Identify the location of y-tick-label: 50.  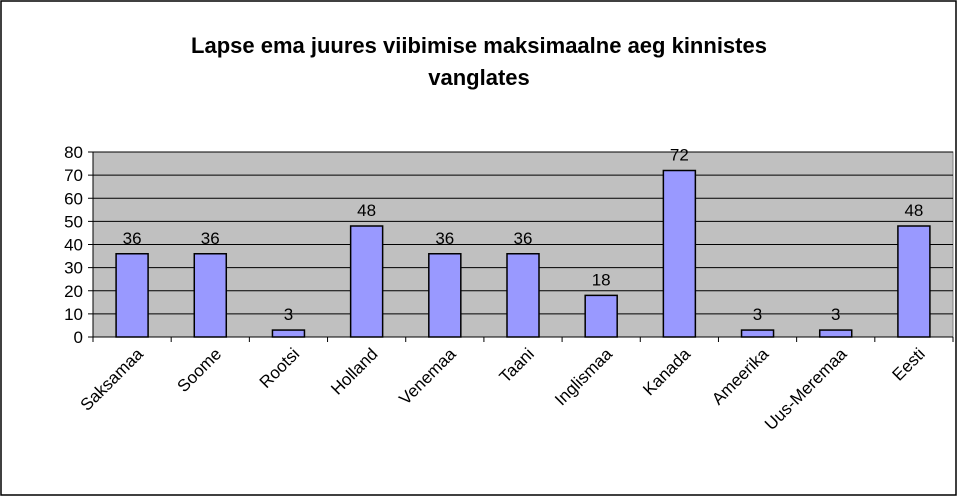
(73, 221).